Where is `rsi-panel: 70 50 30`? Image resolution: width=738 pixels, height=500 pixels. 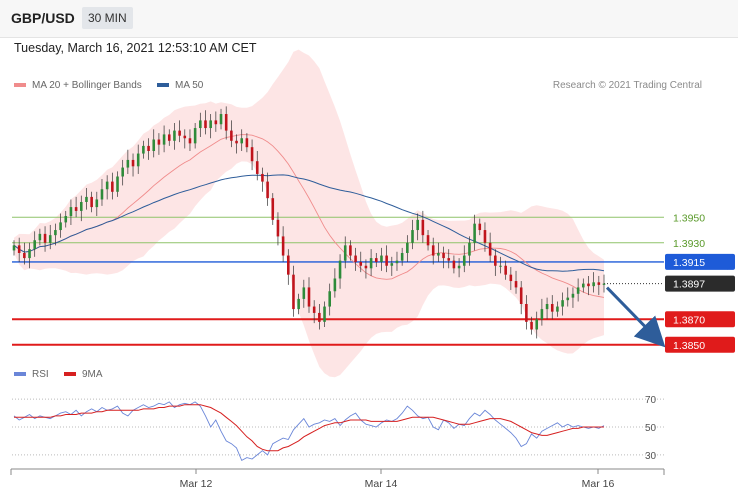
rsi-panel: 70 50 30 is located at coordinates (338, 428).